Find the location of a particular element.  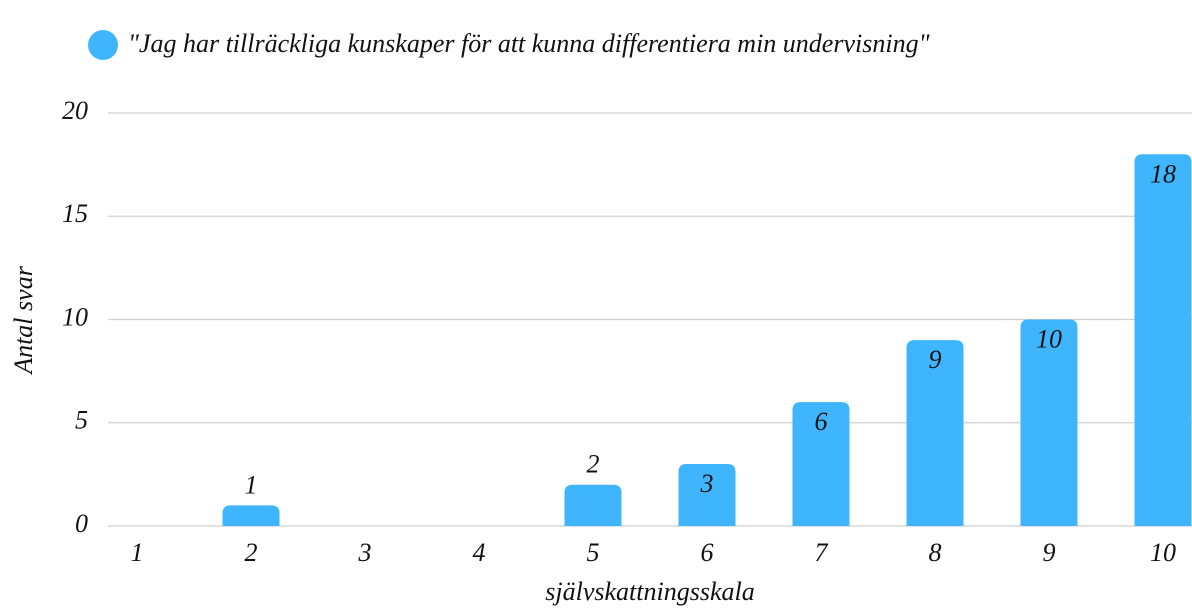

y-tick-label: 5 is located at coordinates (81, 420).